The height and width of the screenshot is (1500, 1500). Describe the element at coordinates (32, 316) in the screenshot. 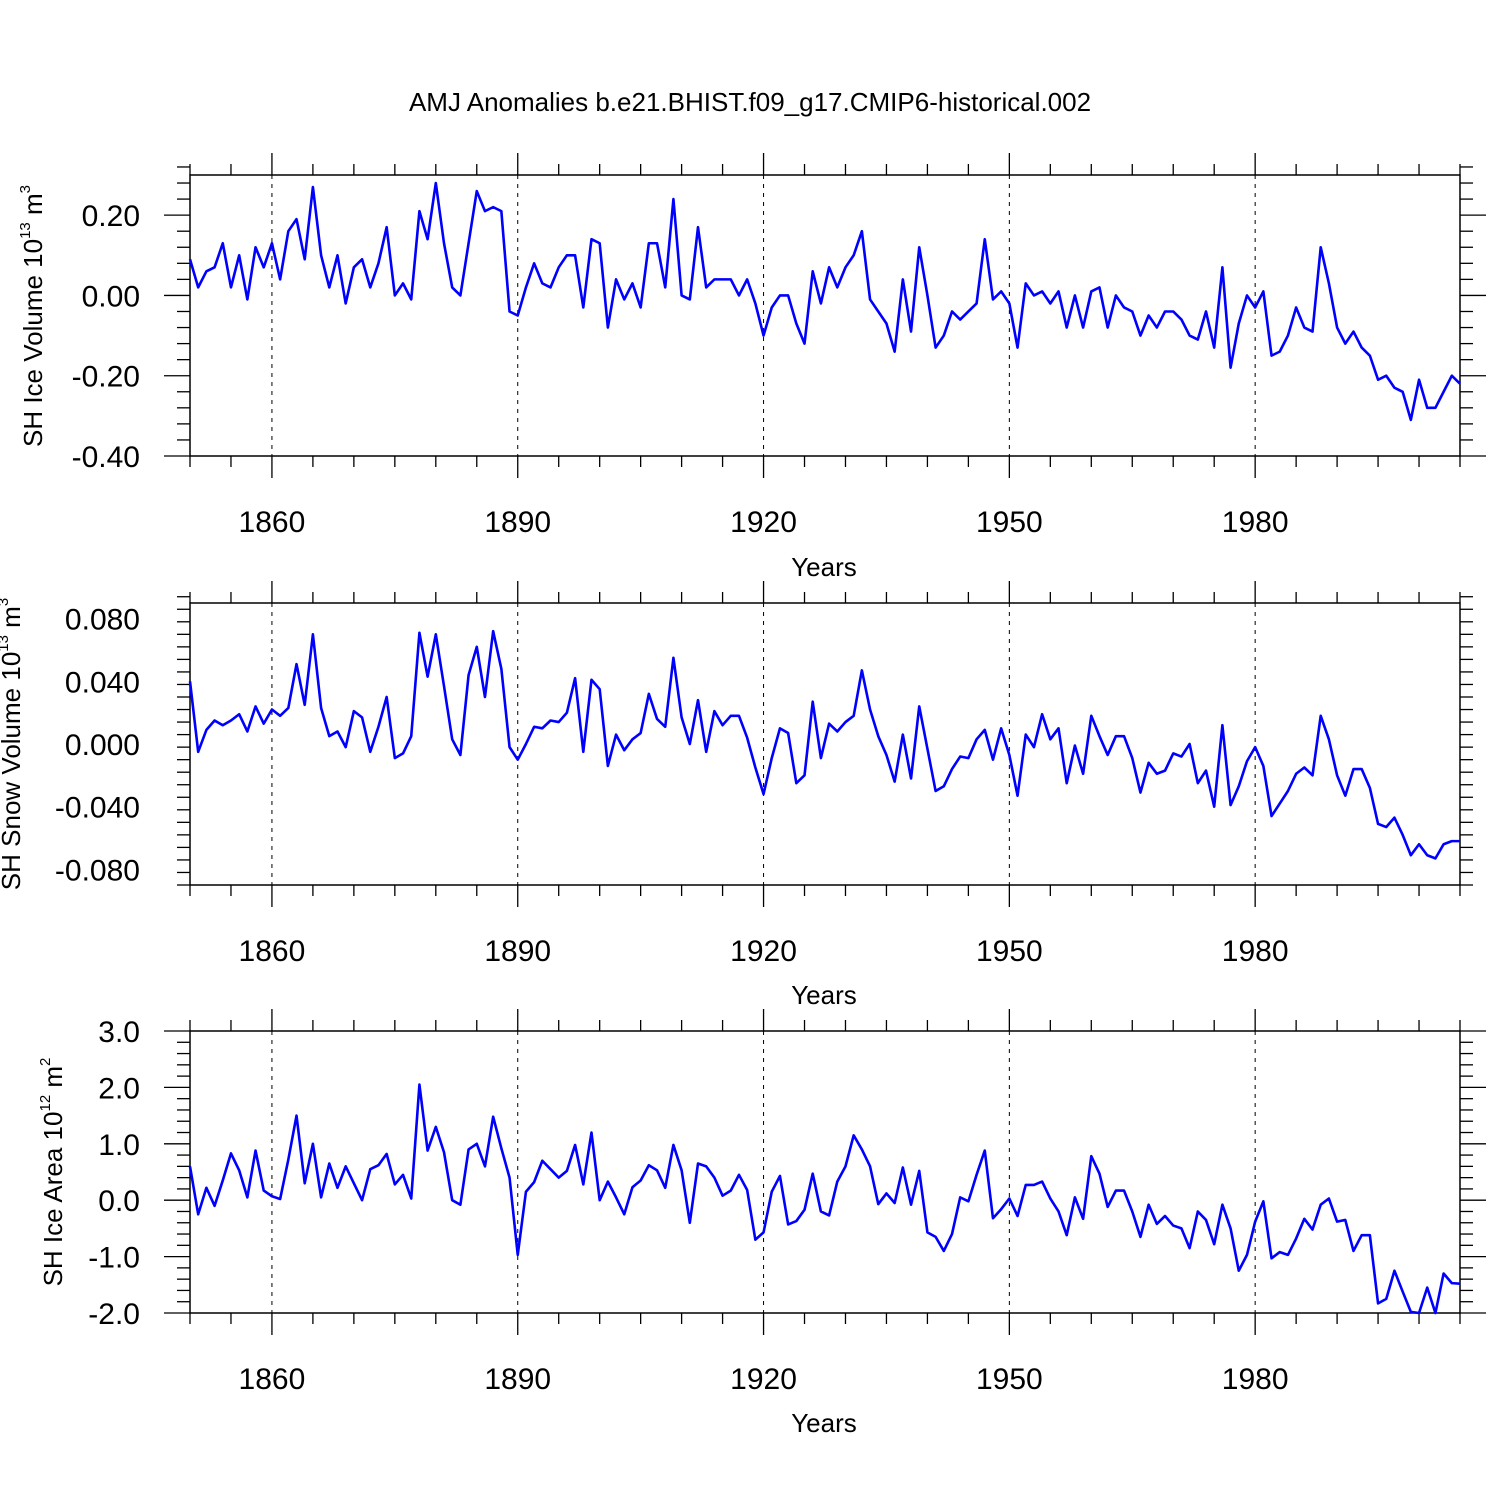

I see `ylabel-ice-volume: SH Ice Volume 1013 m3` at that location.